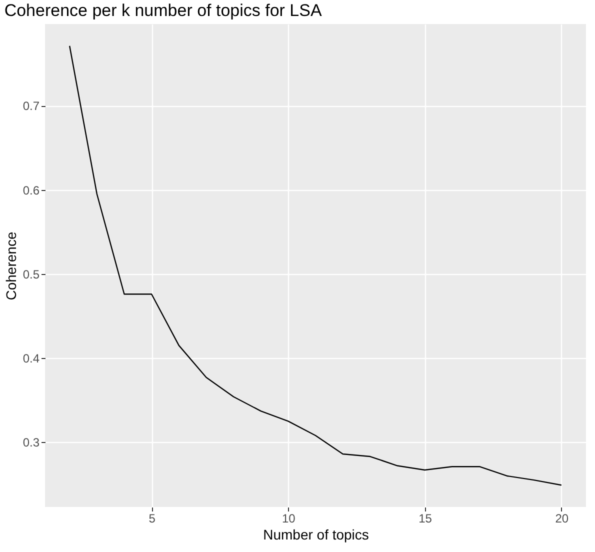  I want to click on x-tick-label: 5, so click(152, 519).